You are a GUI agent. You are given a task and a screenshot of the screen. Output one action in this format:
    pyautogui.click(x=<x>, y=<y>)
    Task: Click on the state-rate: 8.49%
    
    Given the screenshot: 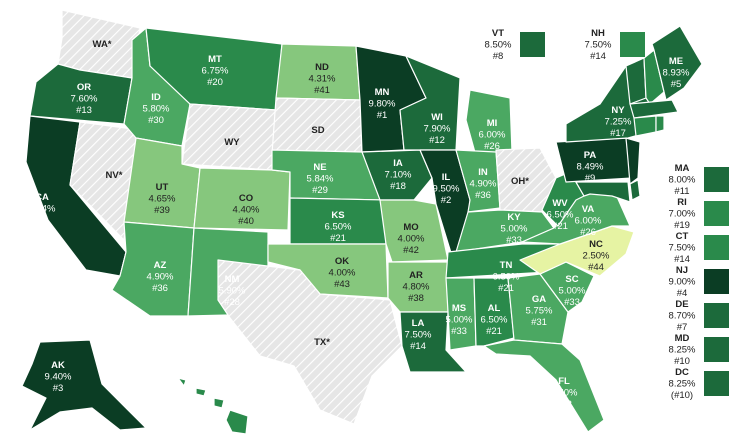 What is the action you would take?
    pyautogui.click(x=590, y=167)
    